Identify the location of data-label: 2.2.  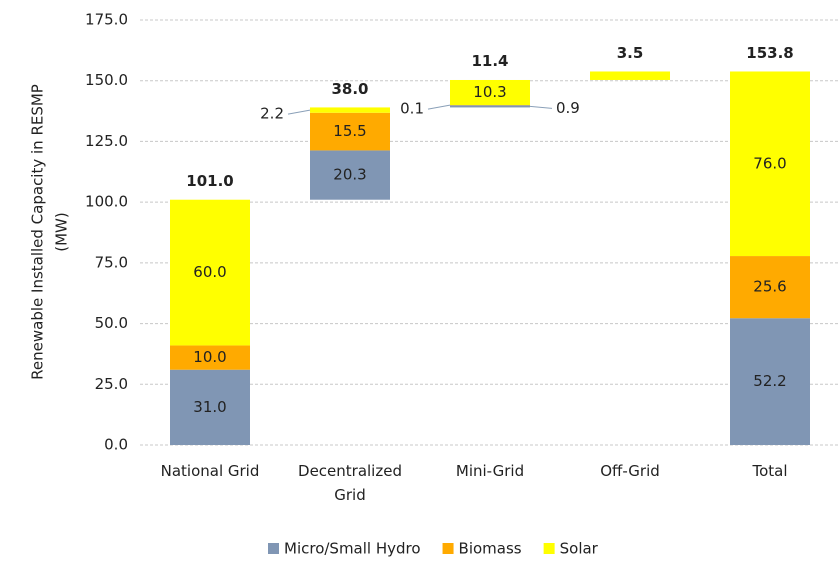
(272, 114).